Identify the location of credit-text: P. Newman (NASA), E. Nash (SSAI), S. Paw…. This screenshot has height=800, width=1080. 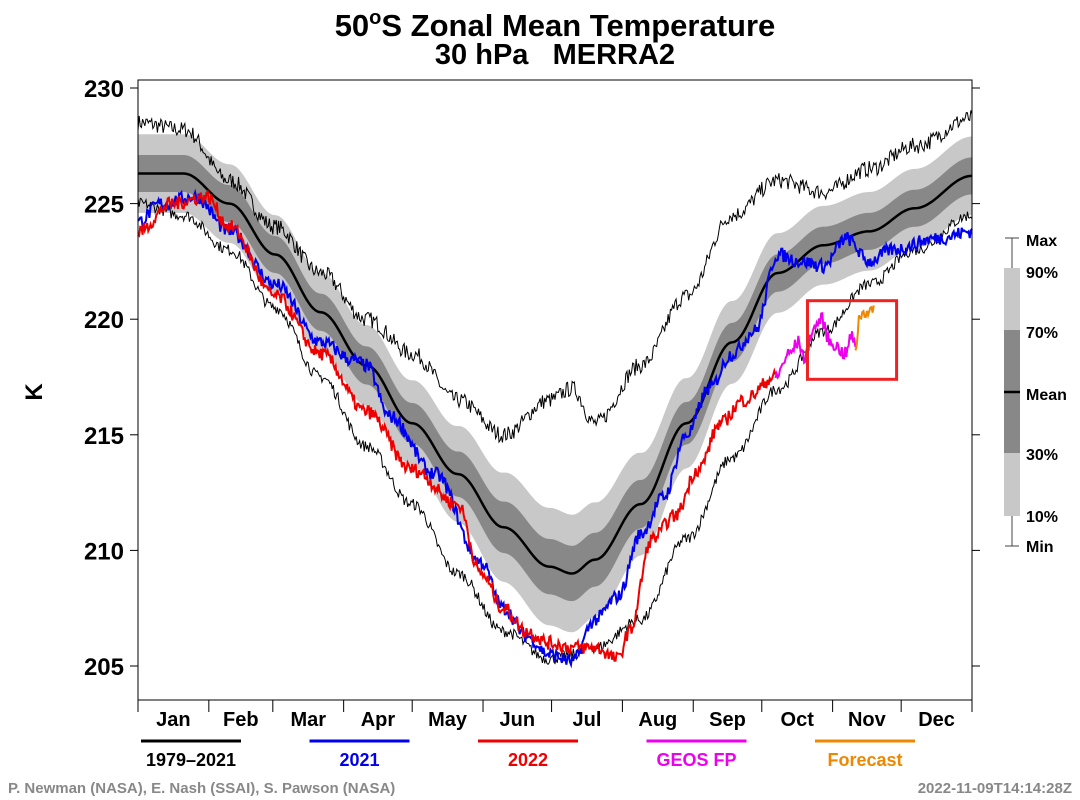
(201, 788).